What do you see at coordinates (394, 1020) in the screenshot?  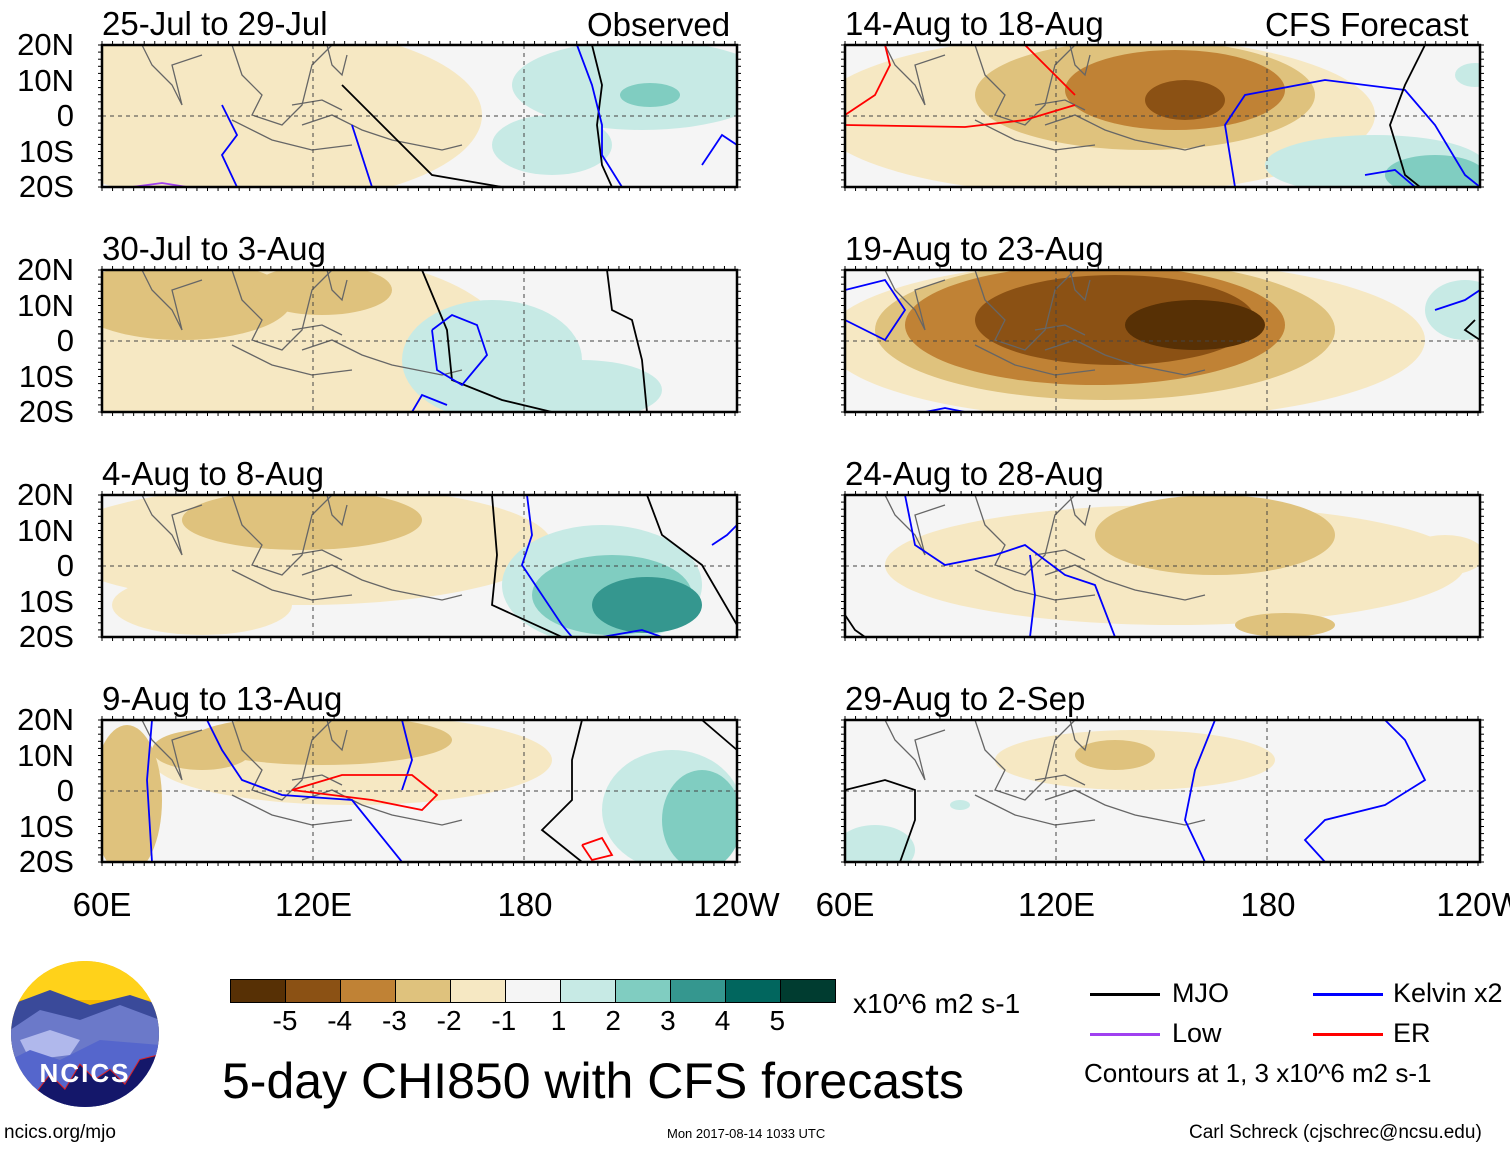 I see `colorbar-label: -3` at bounding box center [394, 1020].